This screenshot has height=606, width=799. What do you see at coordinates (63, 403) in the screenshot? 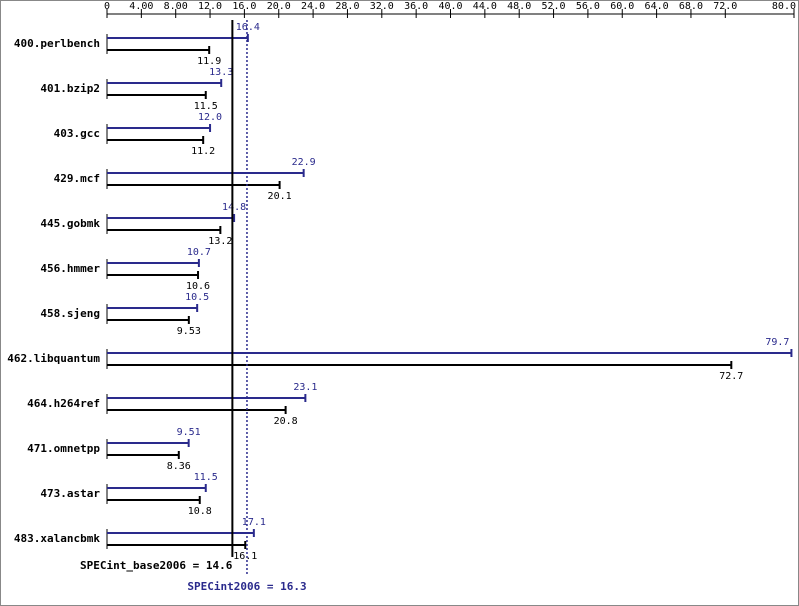
I see `category-label: 464.h264ref` at bounding box center [63, 403].